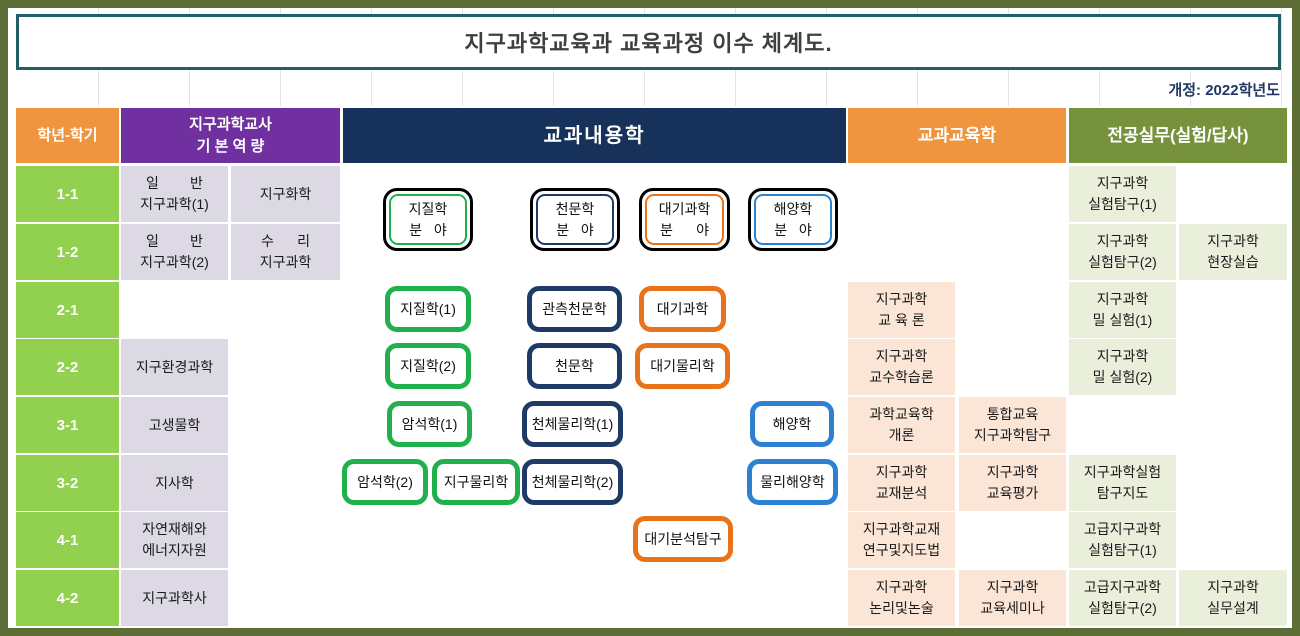  Describe the element at coordinates (901, 425) in the screenshot. I see `cell-intro-science-education: 과학교육학 개론` at that location.